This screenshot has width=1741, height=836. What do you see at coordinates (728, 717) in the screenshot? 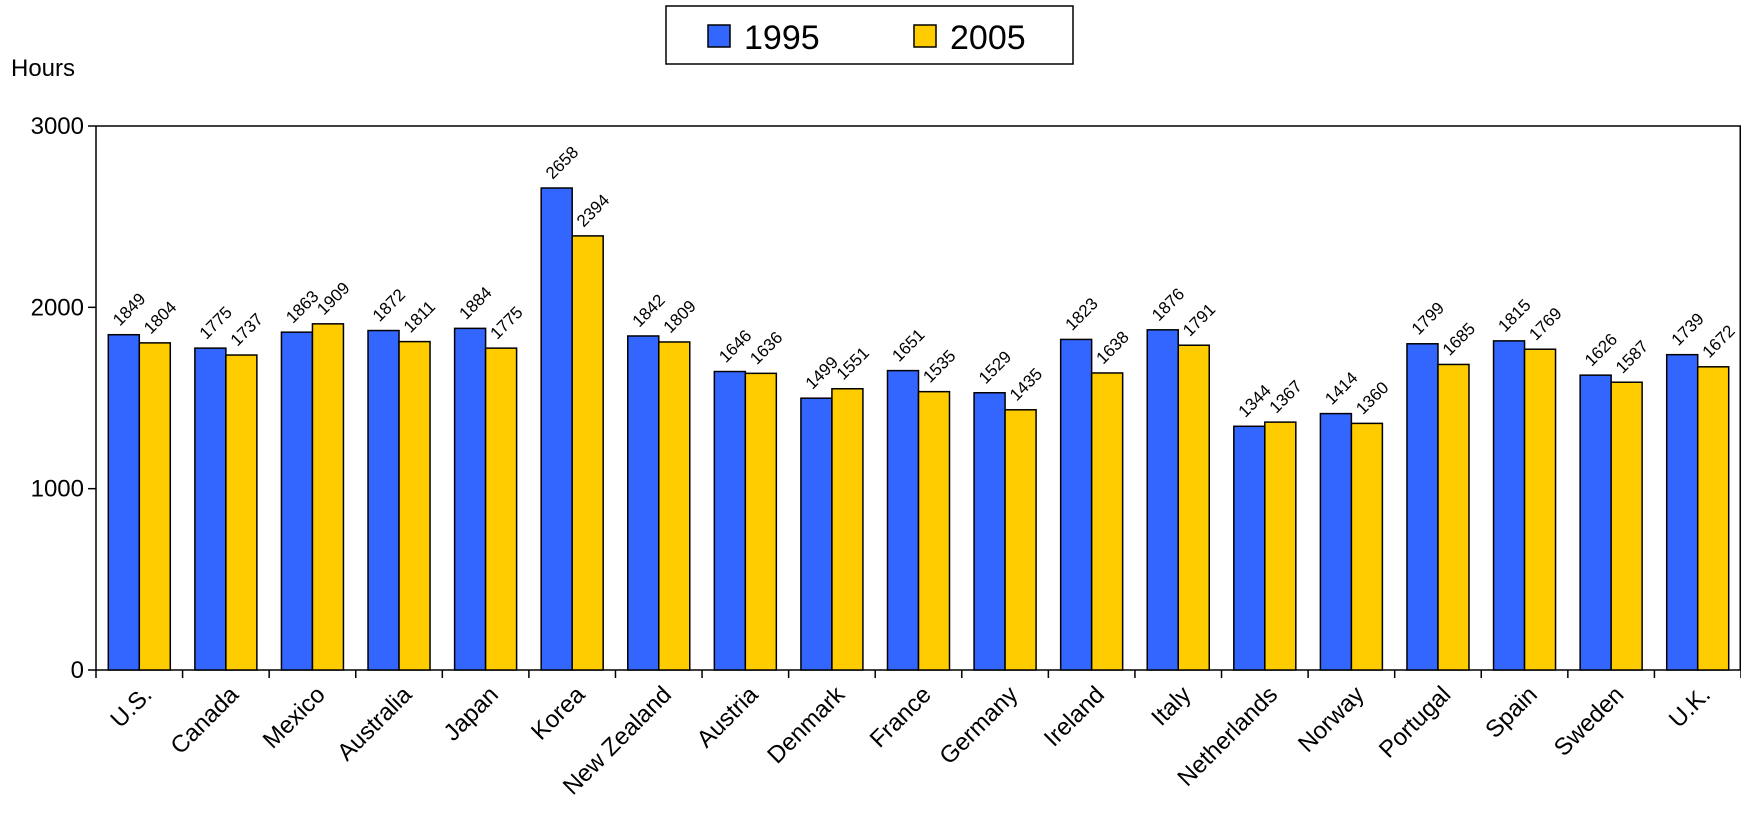
I see `category-label: Austria` at bounding box center [728, 717].